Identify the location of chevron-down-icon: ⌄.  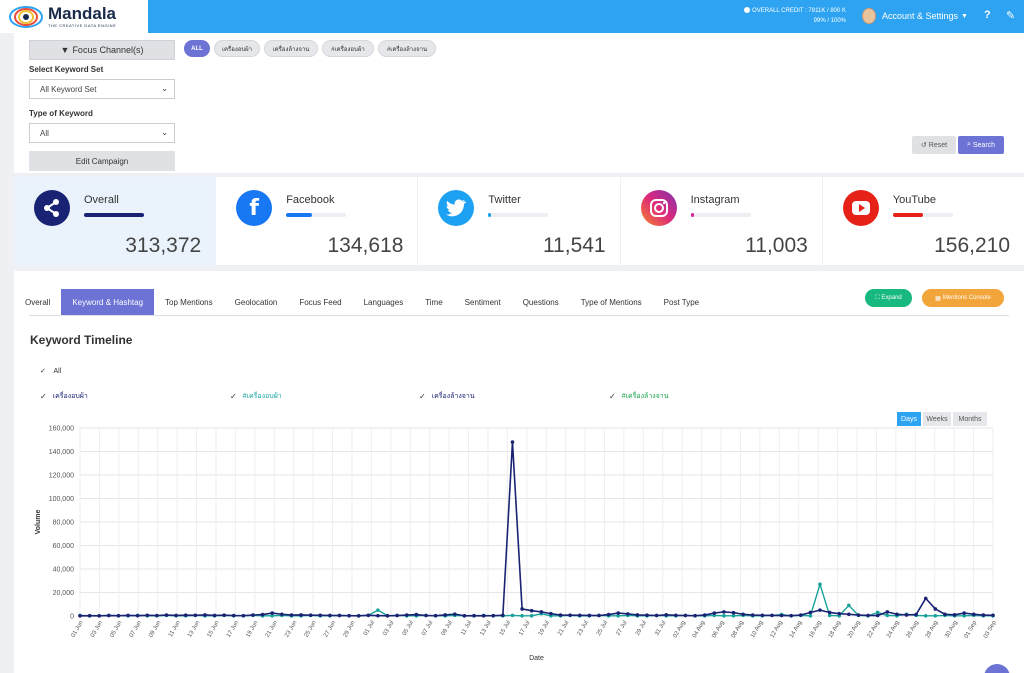
(164, 88).